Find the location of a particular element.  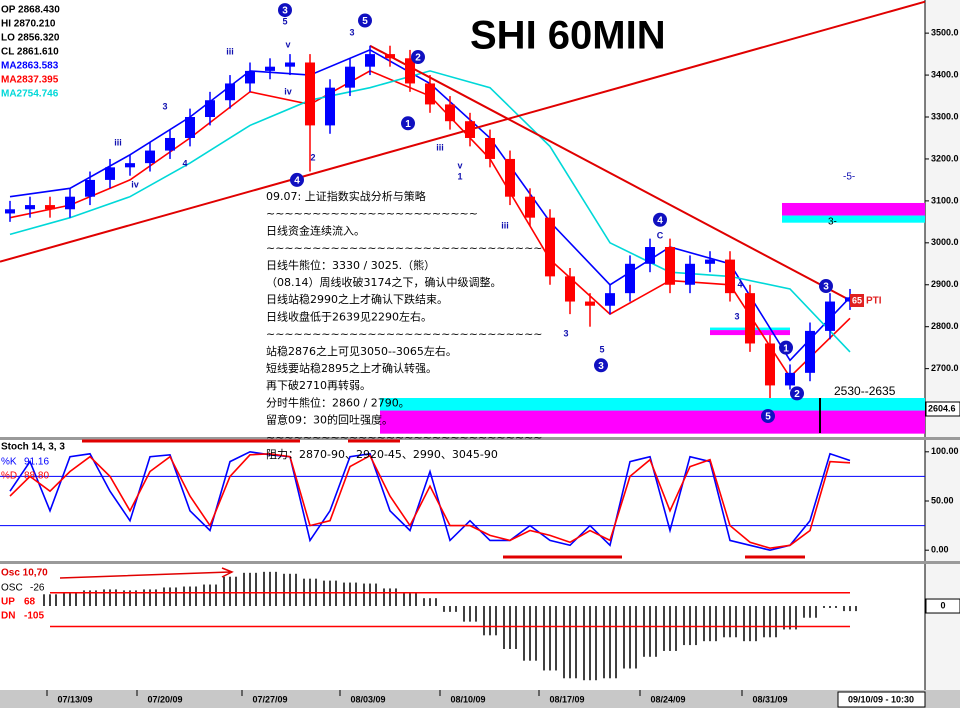

pti-number: 65 is located at coordinates (857, 300).